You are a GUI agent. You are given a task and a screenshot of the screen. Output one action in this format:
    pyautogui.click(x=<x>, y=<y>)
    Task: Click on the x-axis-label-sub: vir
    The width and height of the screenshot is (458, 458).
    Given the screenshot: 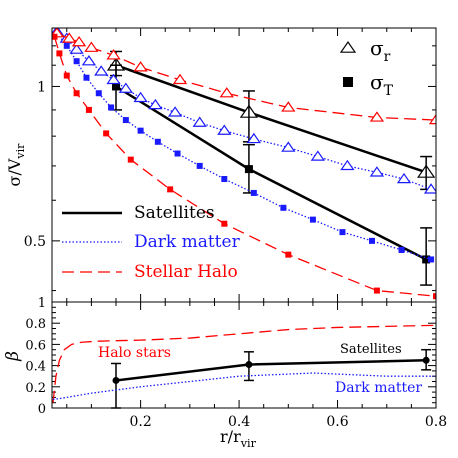 What is the action you would take?
    pyautogui.click(x=248, y=443)
    